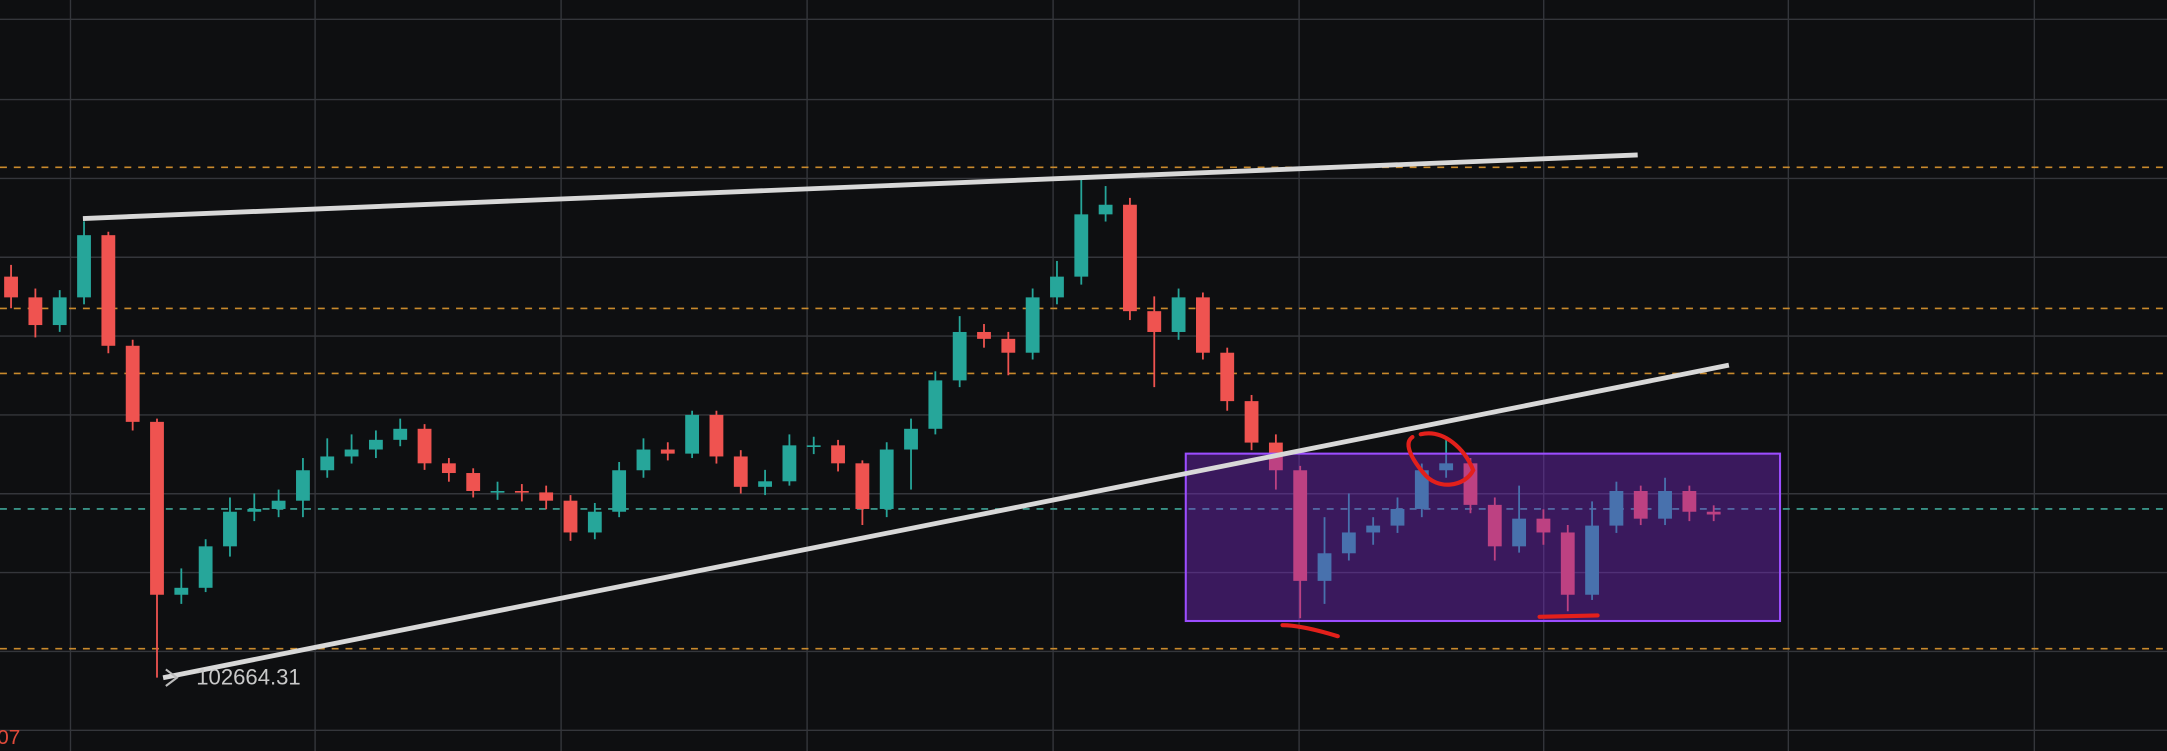 This screenshot has height=751, width=2167. Describe the element at coordinates (10, 737) in the screenshot. I see `corner-label: 07` at that location.